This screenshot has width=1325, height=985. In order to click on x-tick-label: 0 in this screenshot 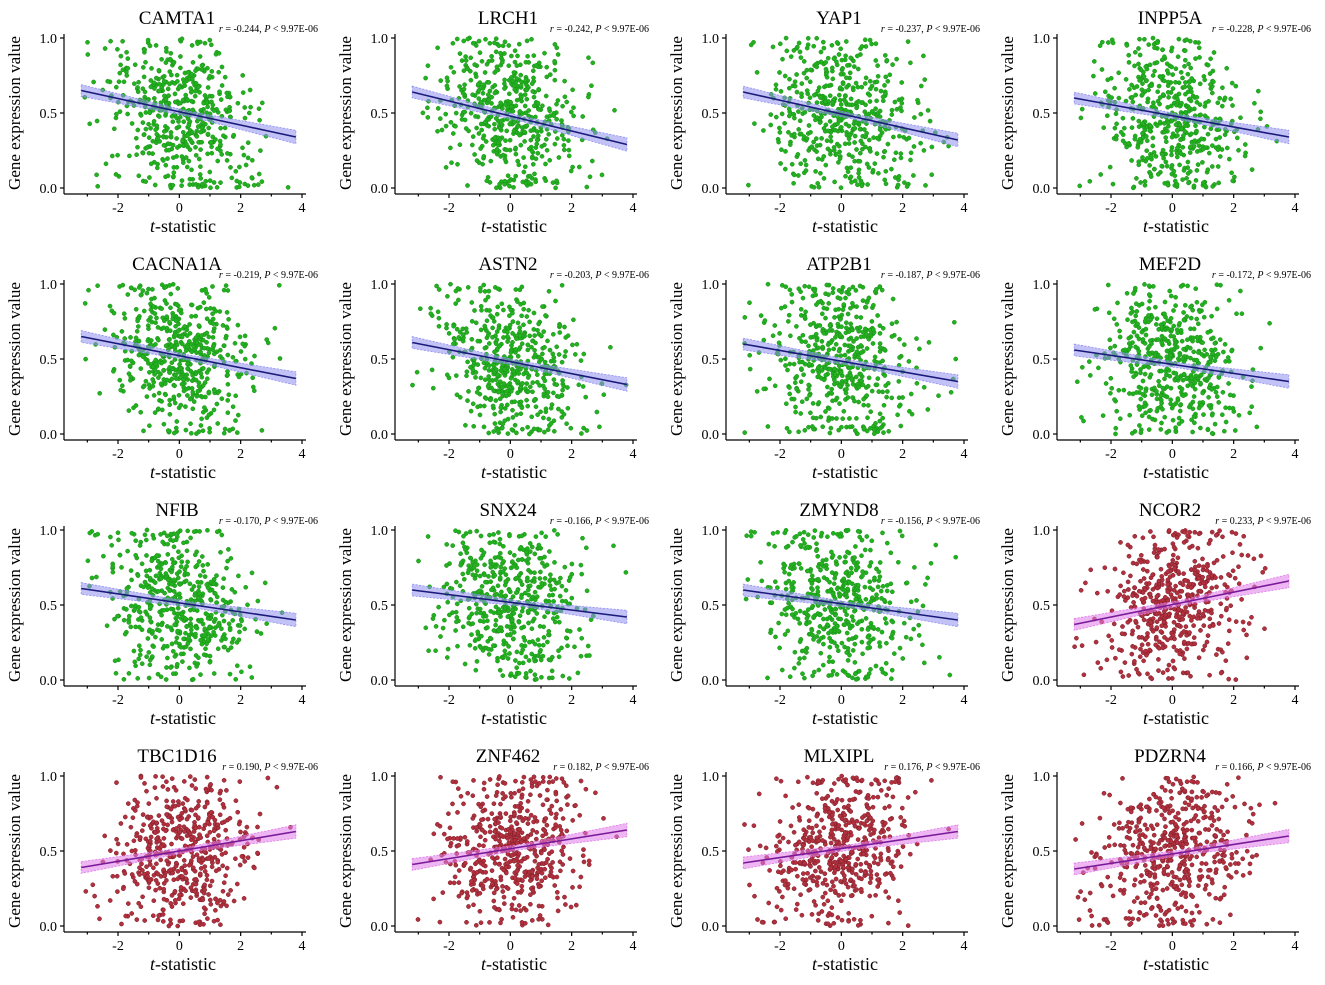, I will do `click(1172, 208)`.